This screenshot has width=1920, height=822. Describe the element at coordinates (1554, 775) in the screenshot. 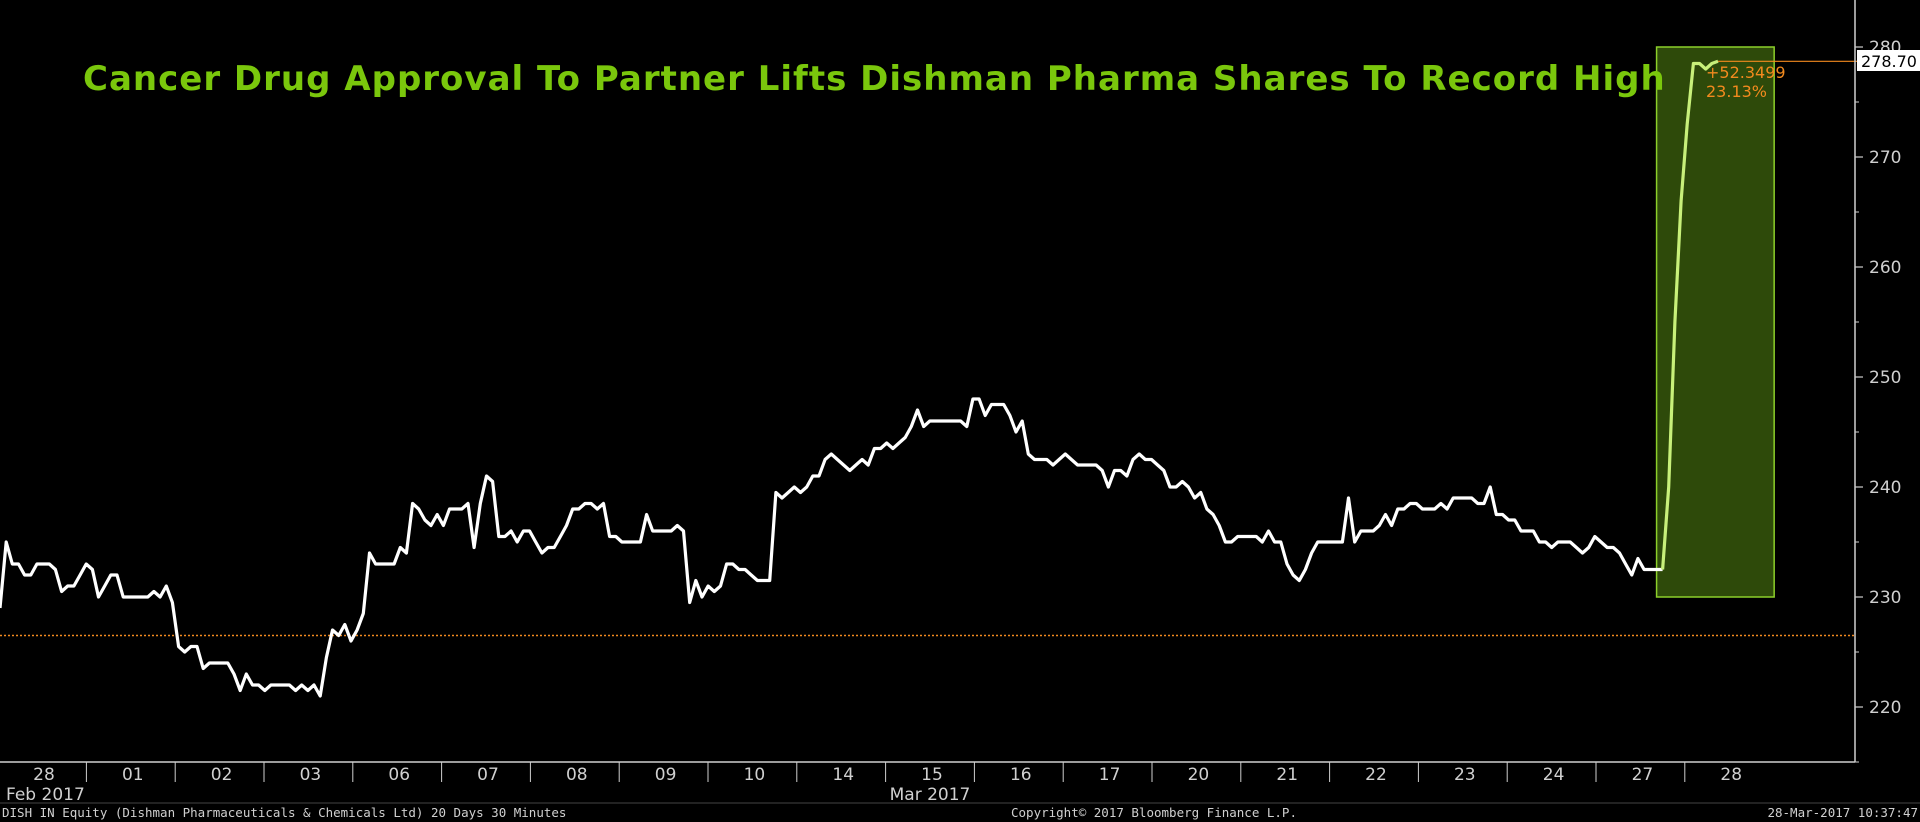

I see `x-tick-label: 24` at that location.